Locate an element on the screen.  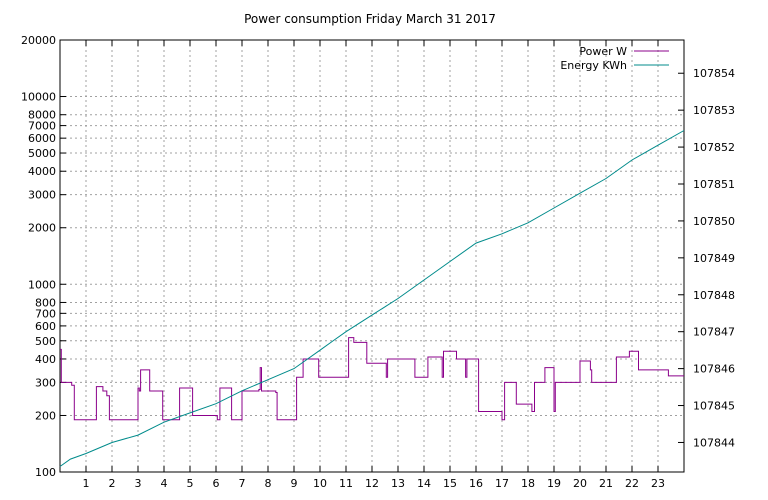
x-tick-label: 21 is located at coordinates (606, 483).